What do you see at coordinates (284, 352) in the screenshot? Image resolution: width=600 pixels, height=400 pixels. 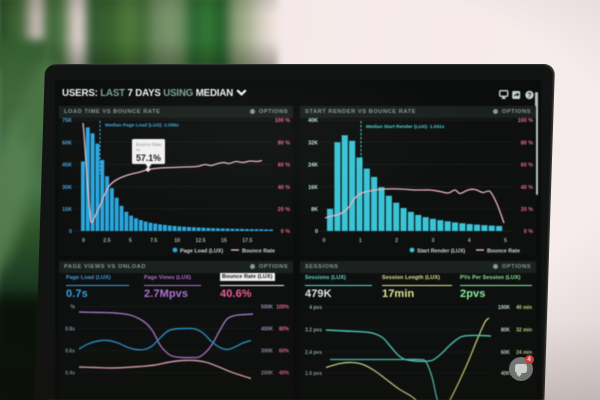 I see `svg-text: 60%` at bounding box center [284, 352].